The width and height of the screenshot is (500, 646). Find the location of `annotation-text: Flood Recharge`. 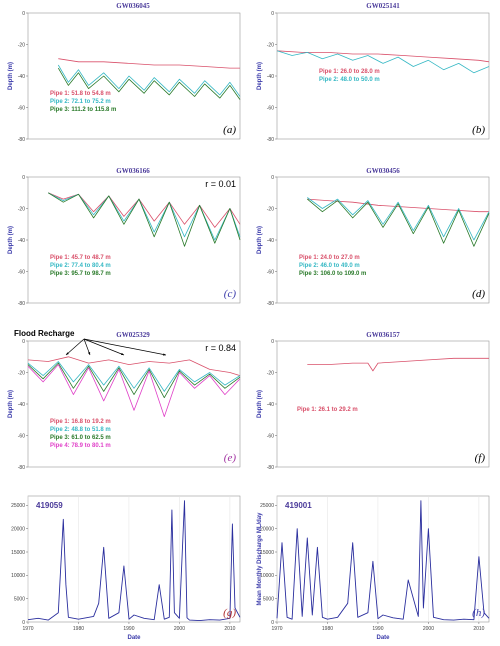

annotation-text: Flood Recharge is located at coordinates (44, 333).